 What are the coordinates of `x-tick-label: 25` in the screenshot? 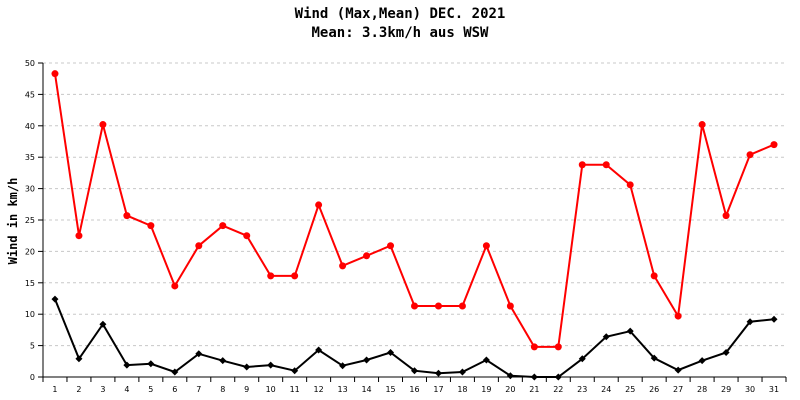 It's located at (630, 389).